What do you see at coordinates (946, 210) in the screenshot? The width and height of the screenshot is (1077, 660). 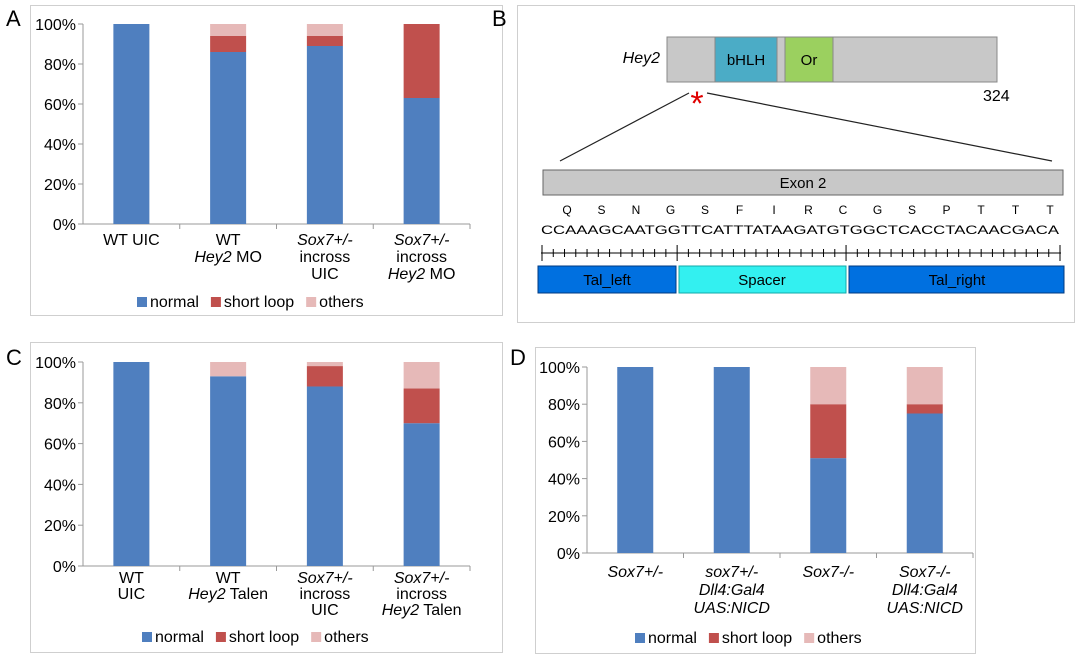 I see `amino-acid: P` at bounding box center [946, 210].